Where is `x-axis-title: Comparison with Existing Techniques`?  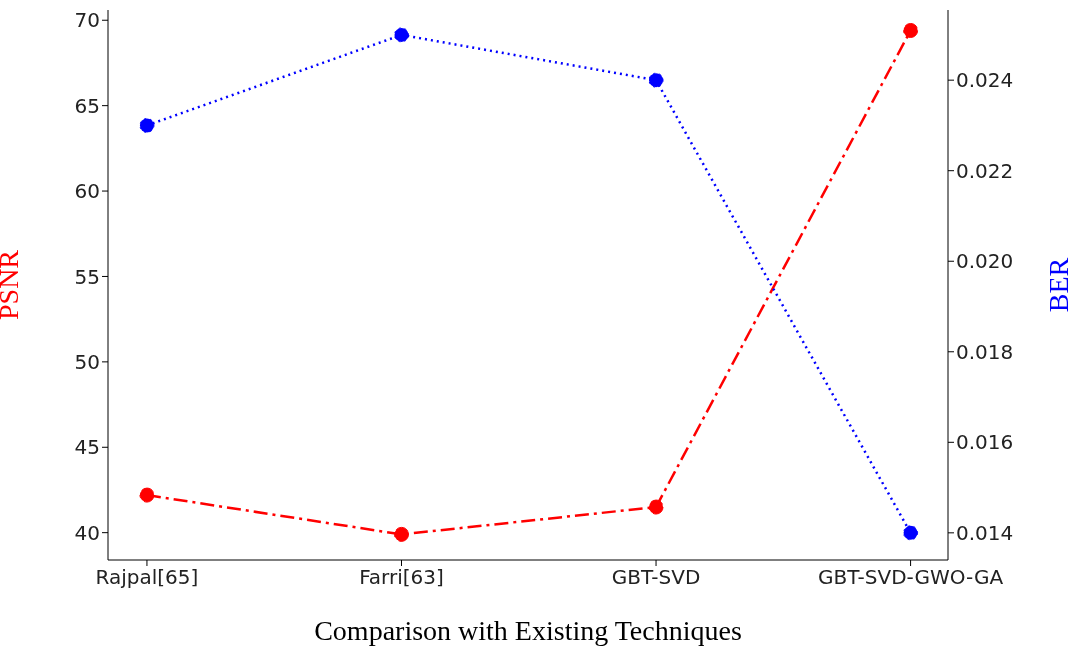
x-axis-title: Comparison with Existing Techniques is located at coordinates (528, 630).